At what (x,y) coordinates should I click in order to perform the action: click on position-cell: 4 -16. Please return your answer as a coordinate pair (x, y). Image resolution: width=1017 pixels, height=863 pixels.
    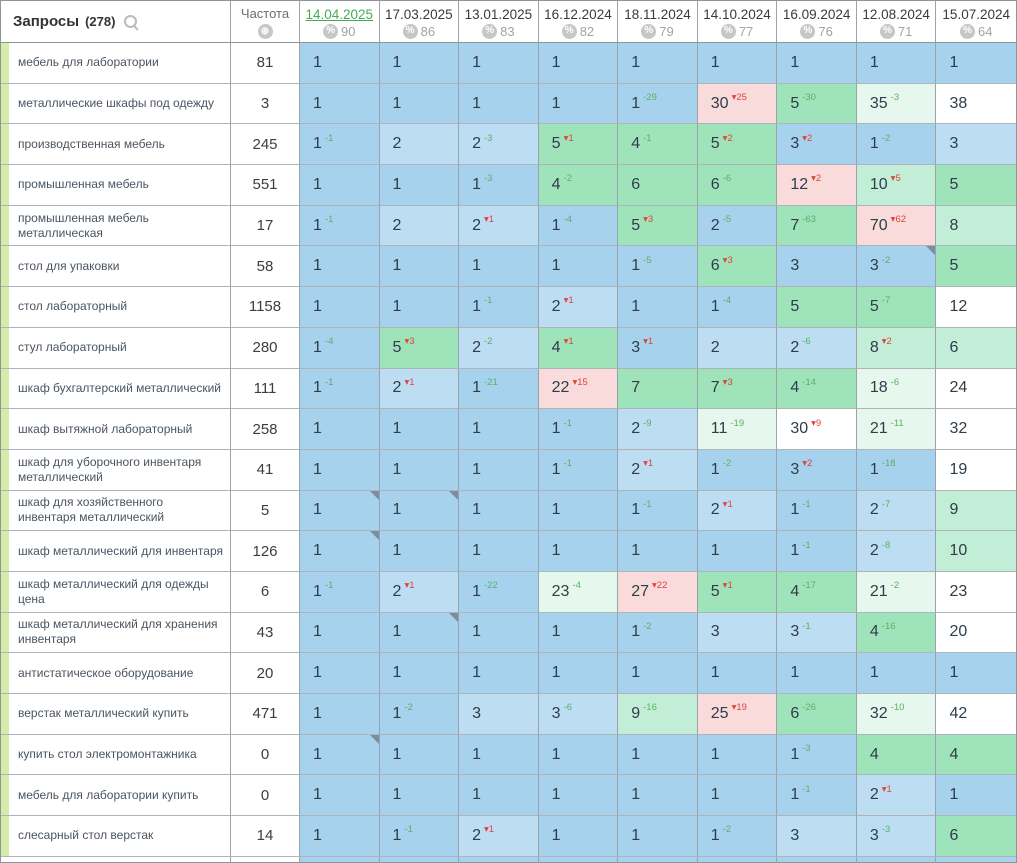
    Looking at the image, I should click on (896, 633).